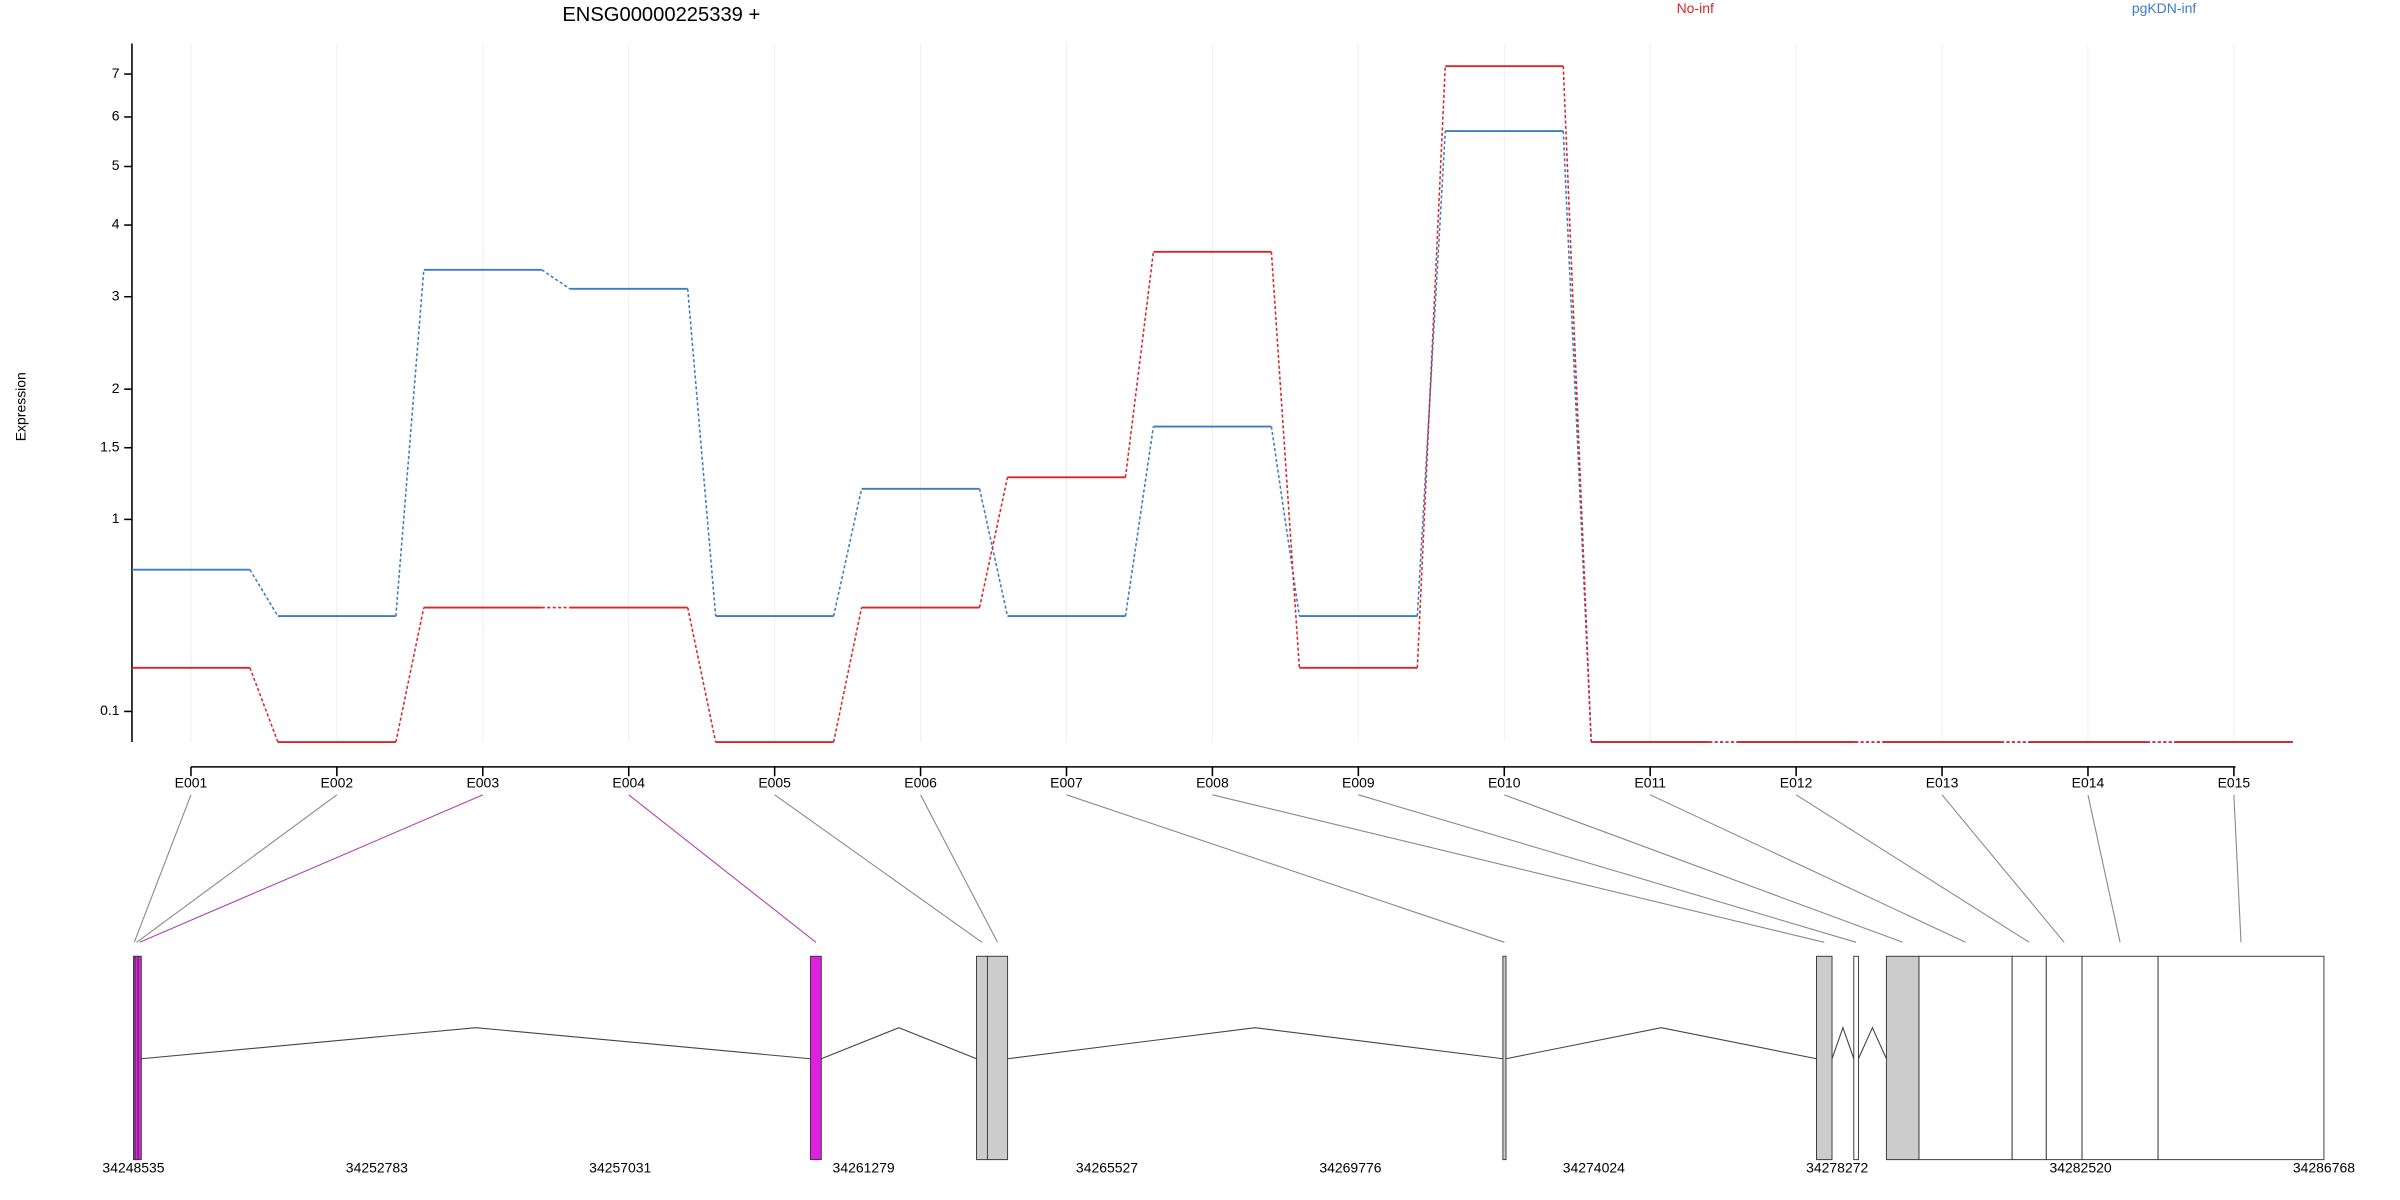 This screenshot has width=2400, height=1200. What do you see at coordinates (116, 73) in the screenshot?
I see `y-tick-label: 7` at bounding box center [116, 73].